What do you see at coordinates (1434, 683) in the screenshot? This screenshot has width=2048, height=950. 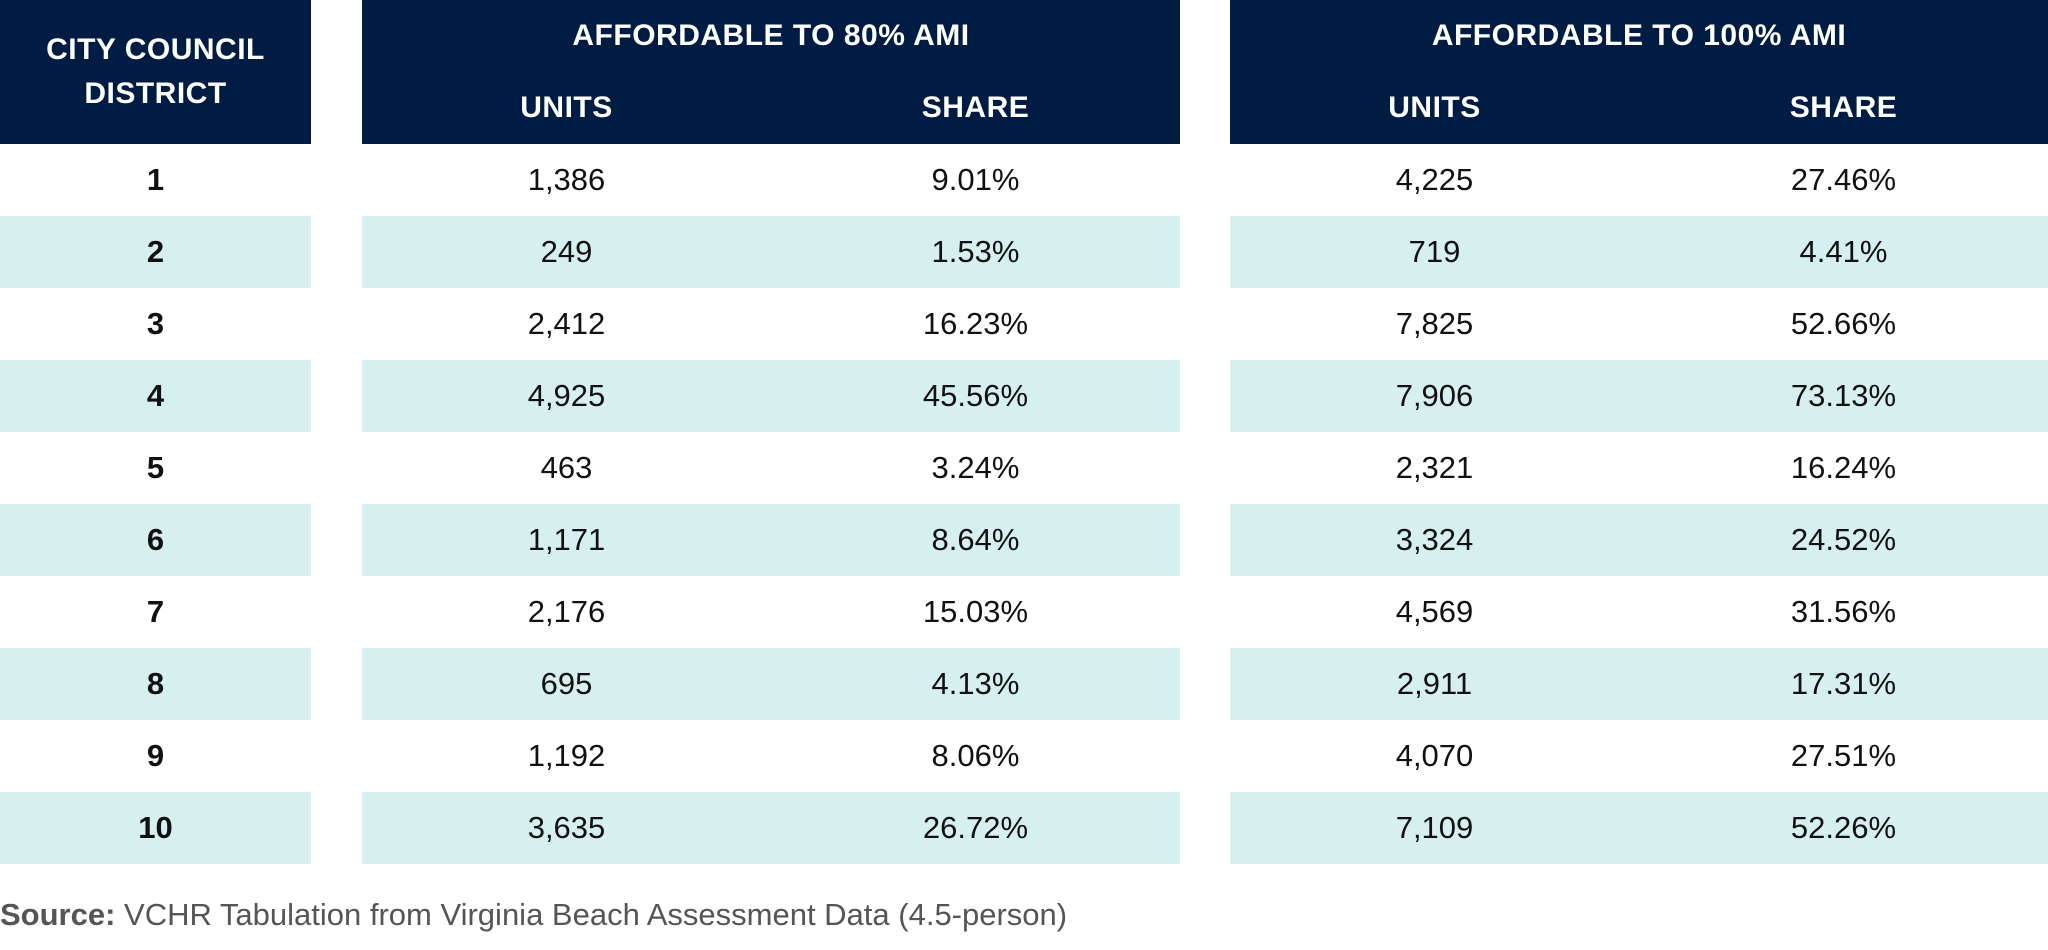 I see `units100-cell: 2,911` at bounding box center [1434, 683].